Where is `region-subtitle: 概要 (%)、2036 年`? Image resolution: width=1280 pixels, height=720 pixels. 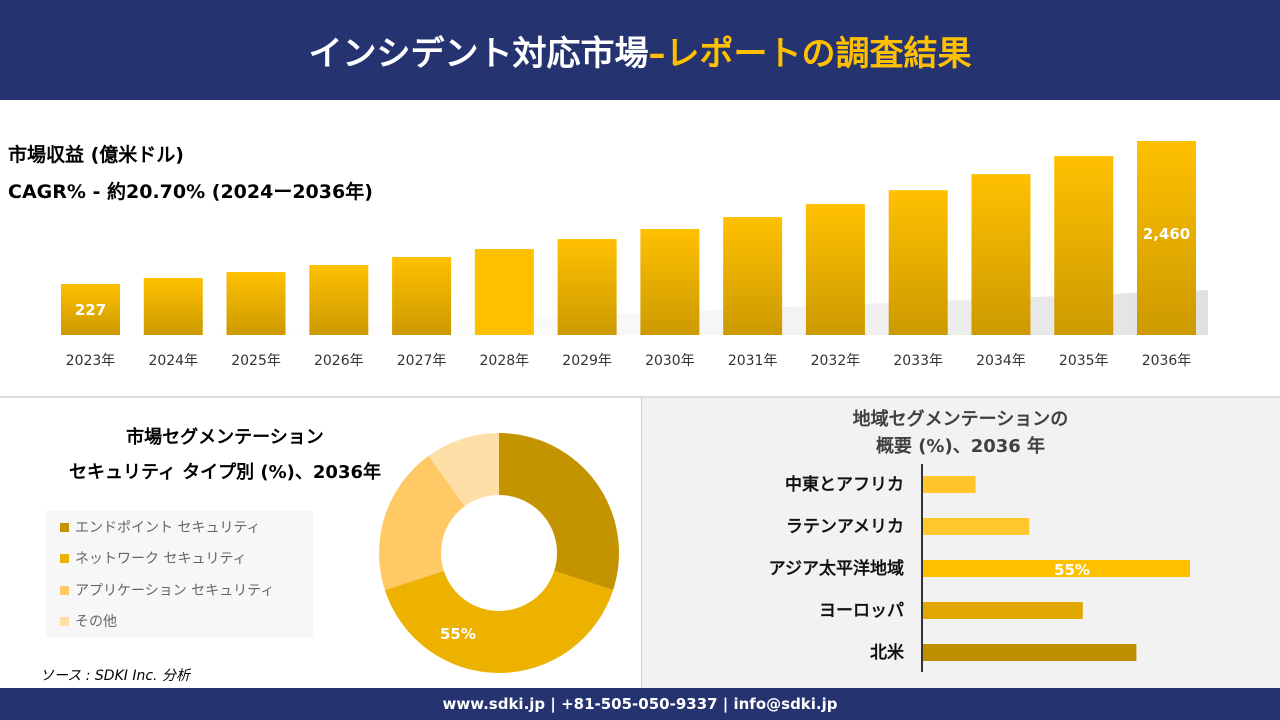 region-subtitle: 概要 (%)、2036 年 is located at coordinates (960, 446).